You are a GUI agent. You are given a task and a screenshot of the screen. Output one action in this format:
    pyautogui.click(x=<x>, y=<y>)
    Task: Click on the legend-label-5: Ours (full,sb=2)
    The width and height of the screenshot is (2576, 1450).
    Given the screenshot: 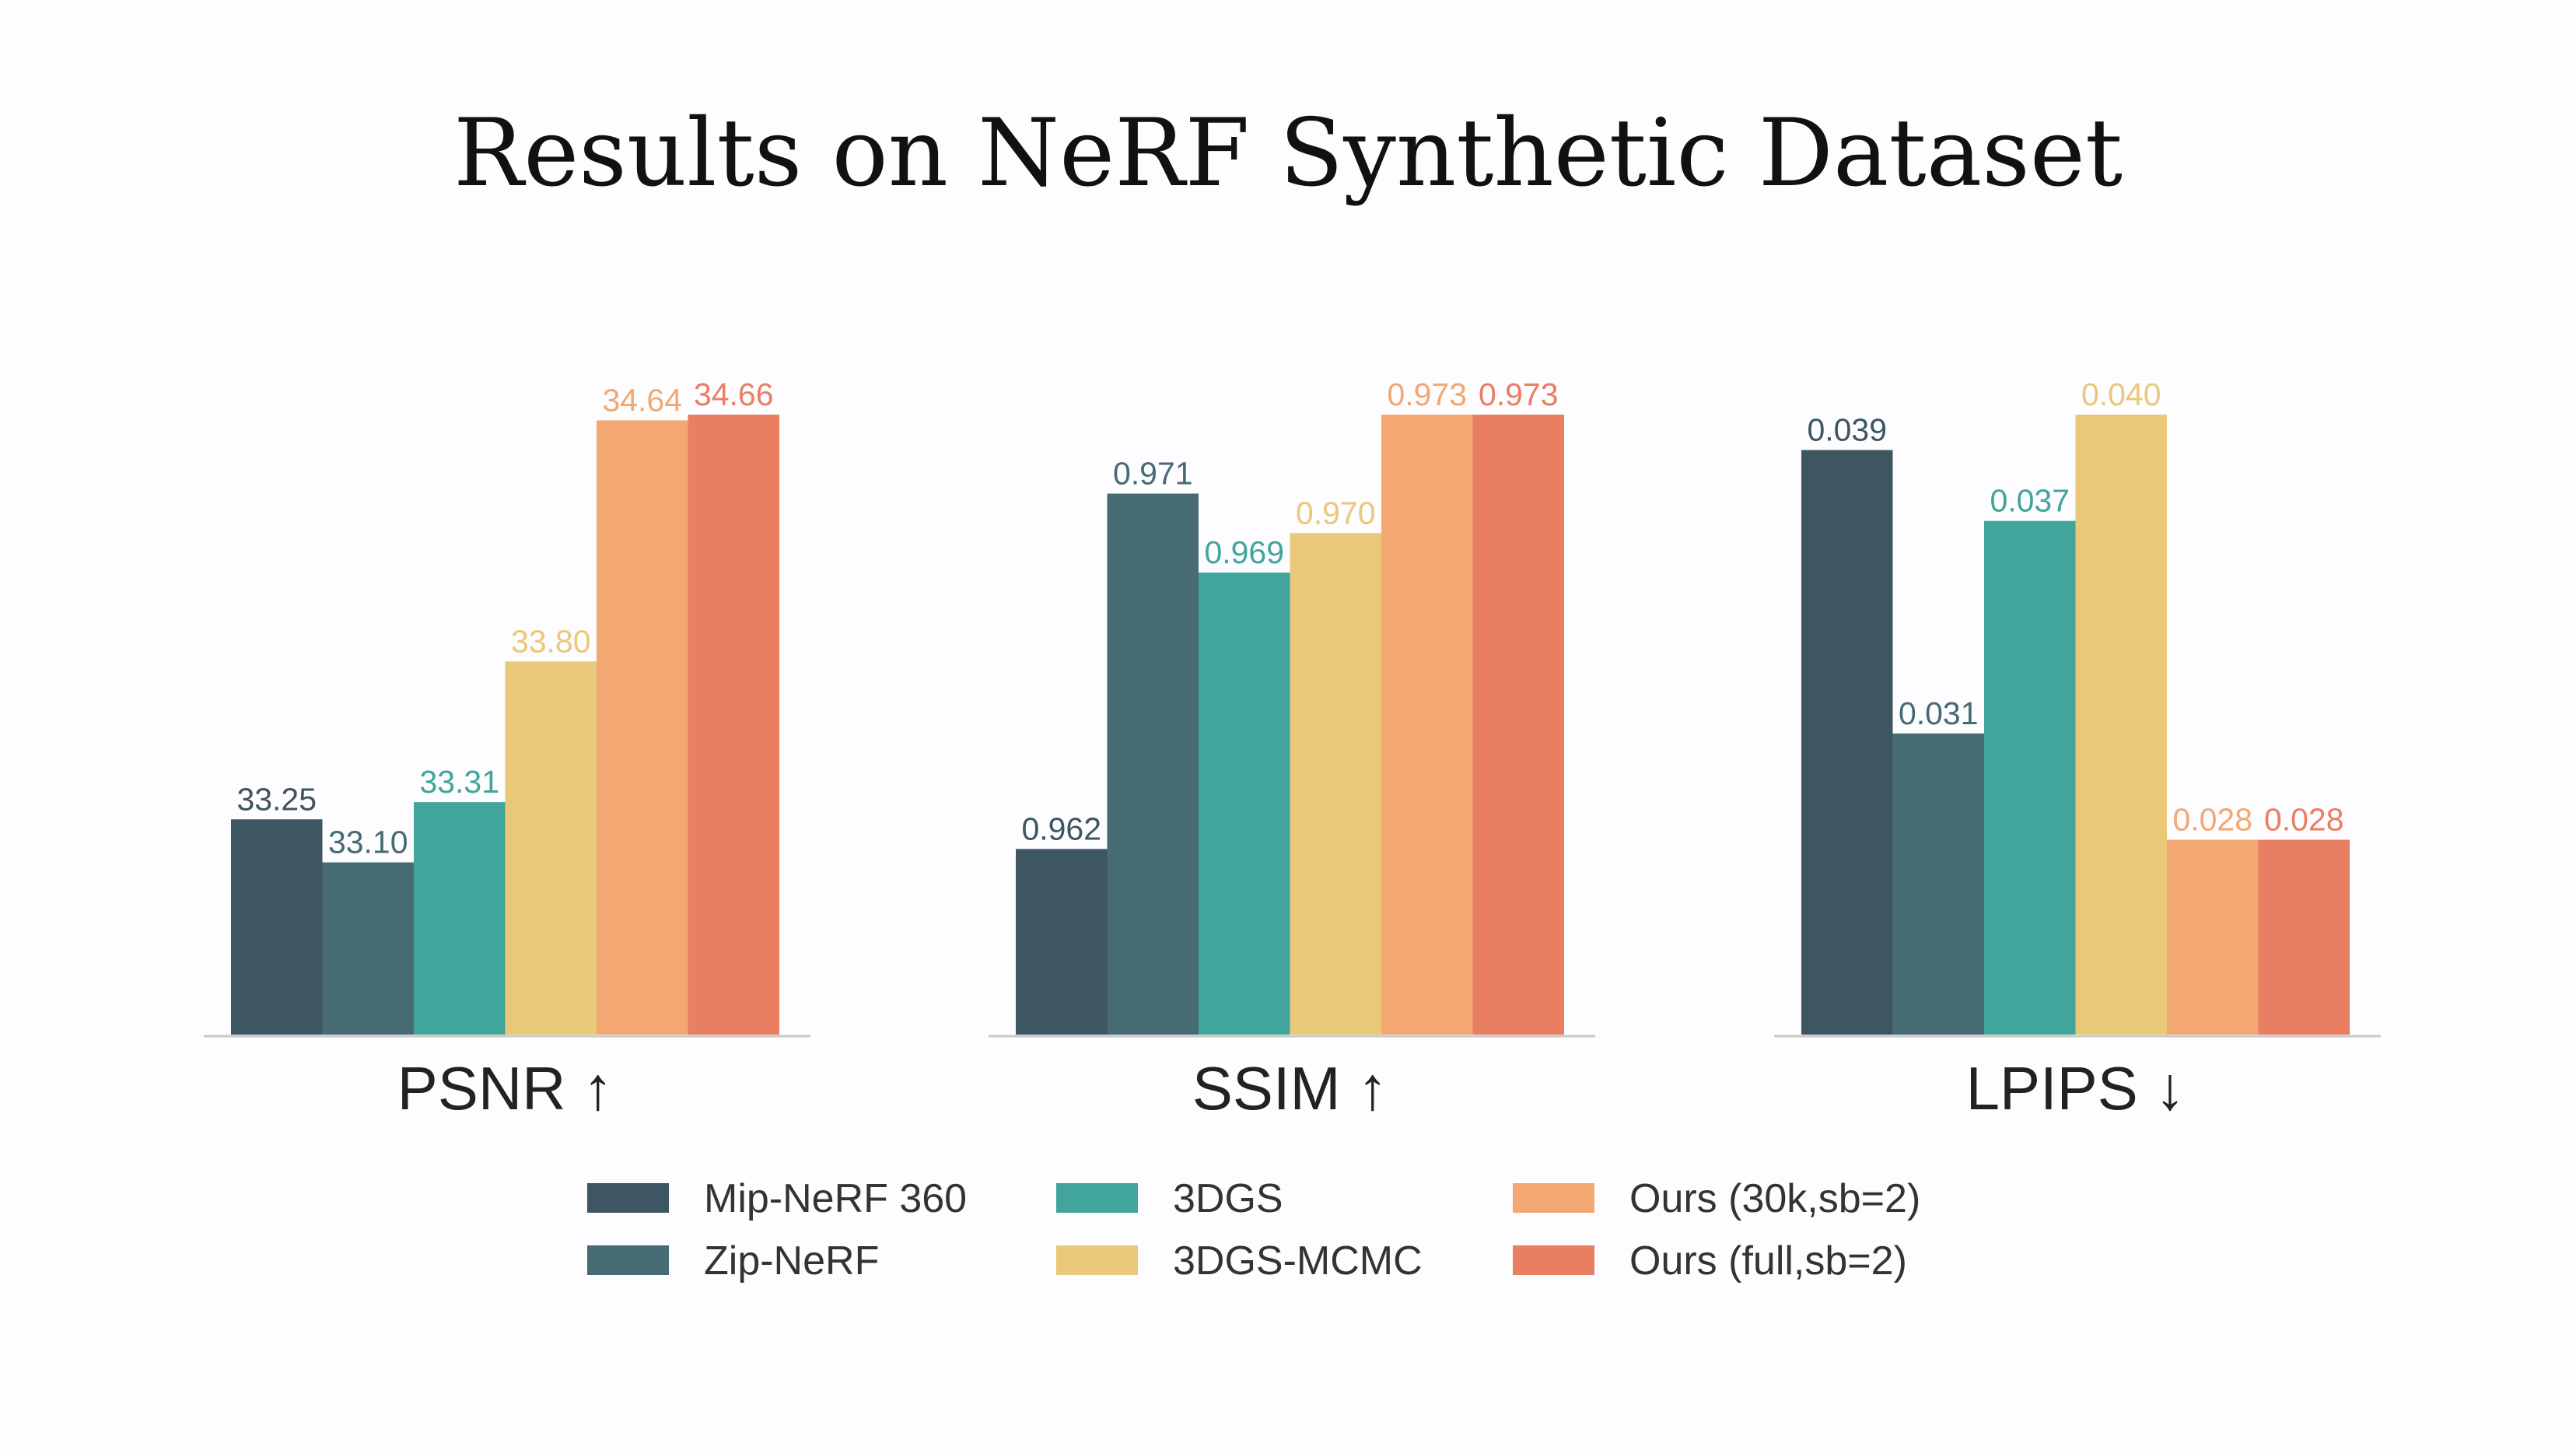 What is the action you would take?
    pyautogui.click(x=1768, y=1261)
    